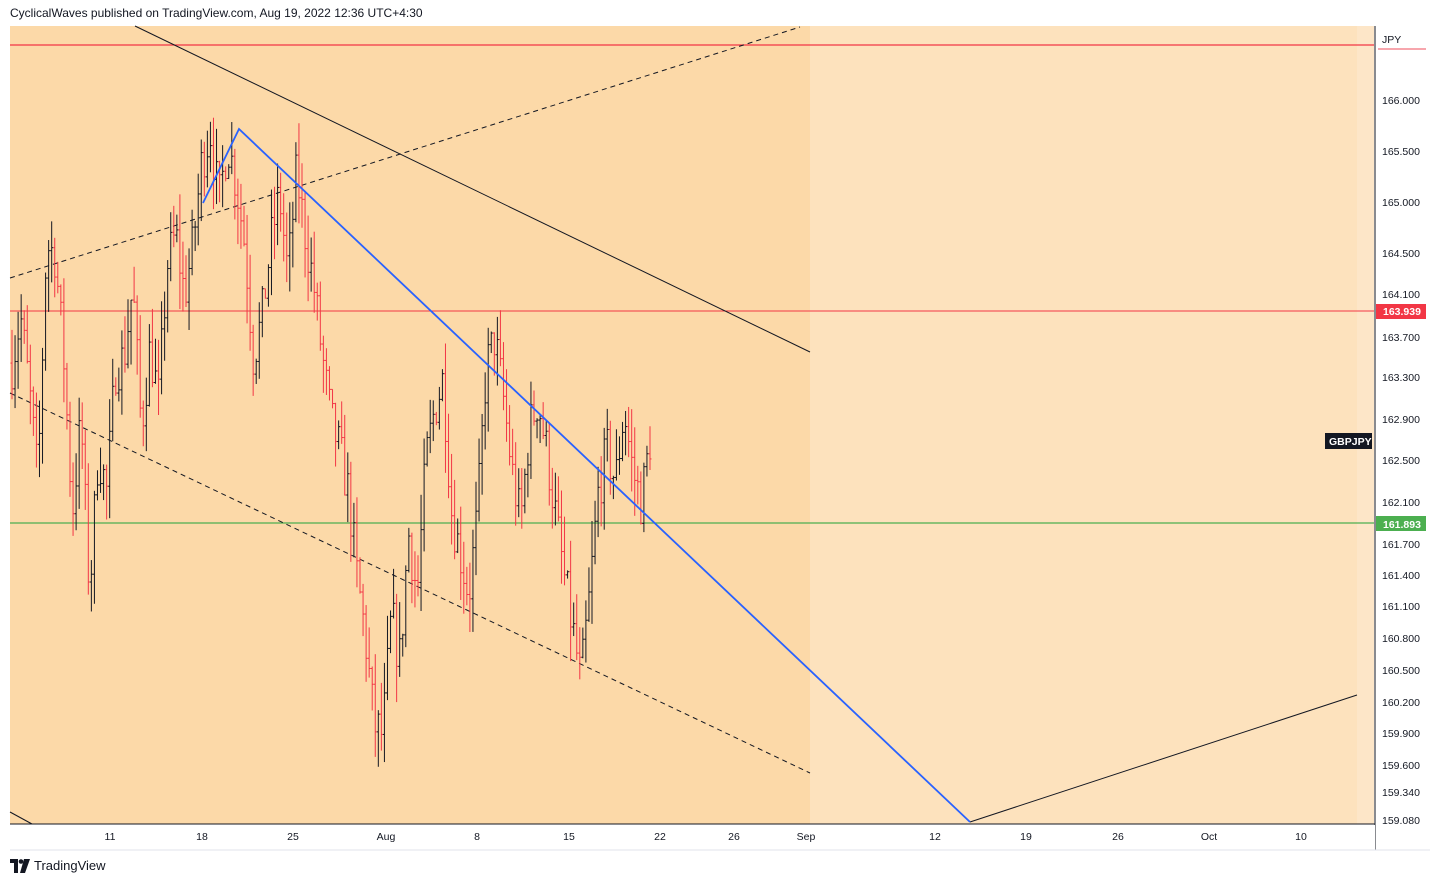 The image size is (1440, 884). Describe the element at coordinates (1026, 837) in the screenshot. I see `time-tick-label: 19` at that location.